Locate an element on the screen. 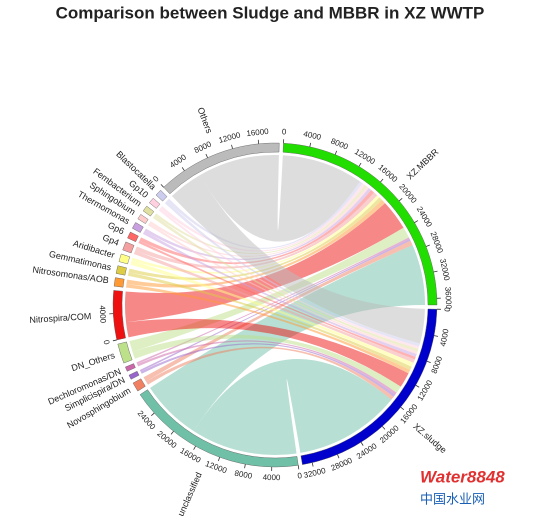 The height and width of the screenshot is (517, 540). sector-name: Others is located at coordinates (204, 120).